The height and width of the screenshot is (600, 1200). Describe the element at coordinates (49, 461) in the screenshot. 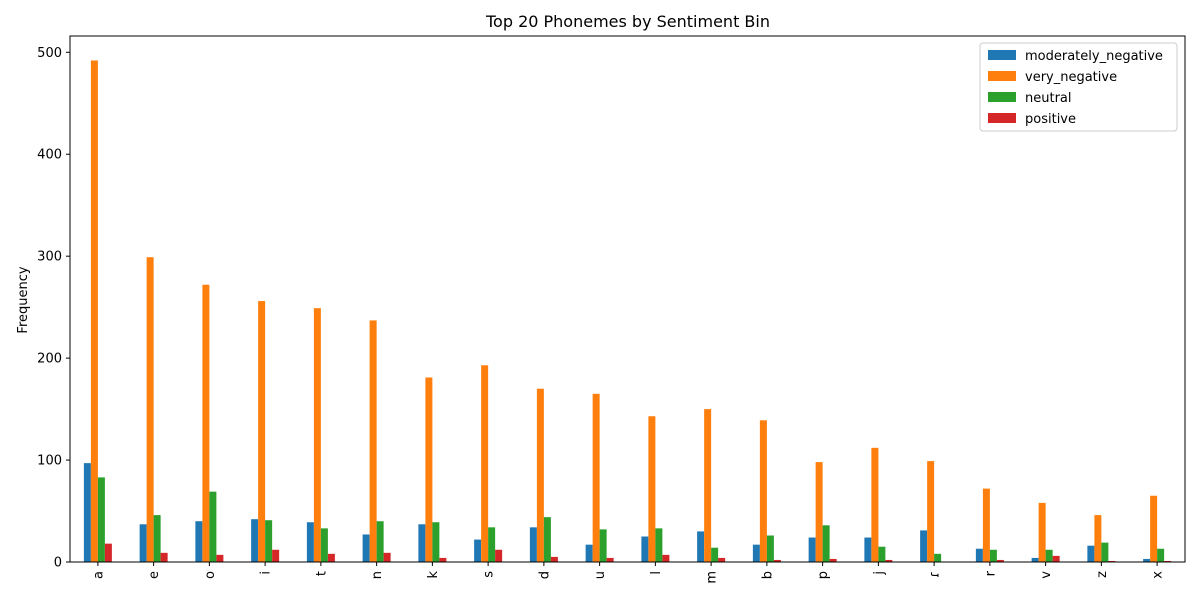

I see `y-tick-label-1: 100` at that location.